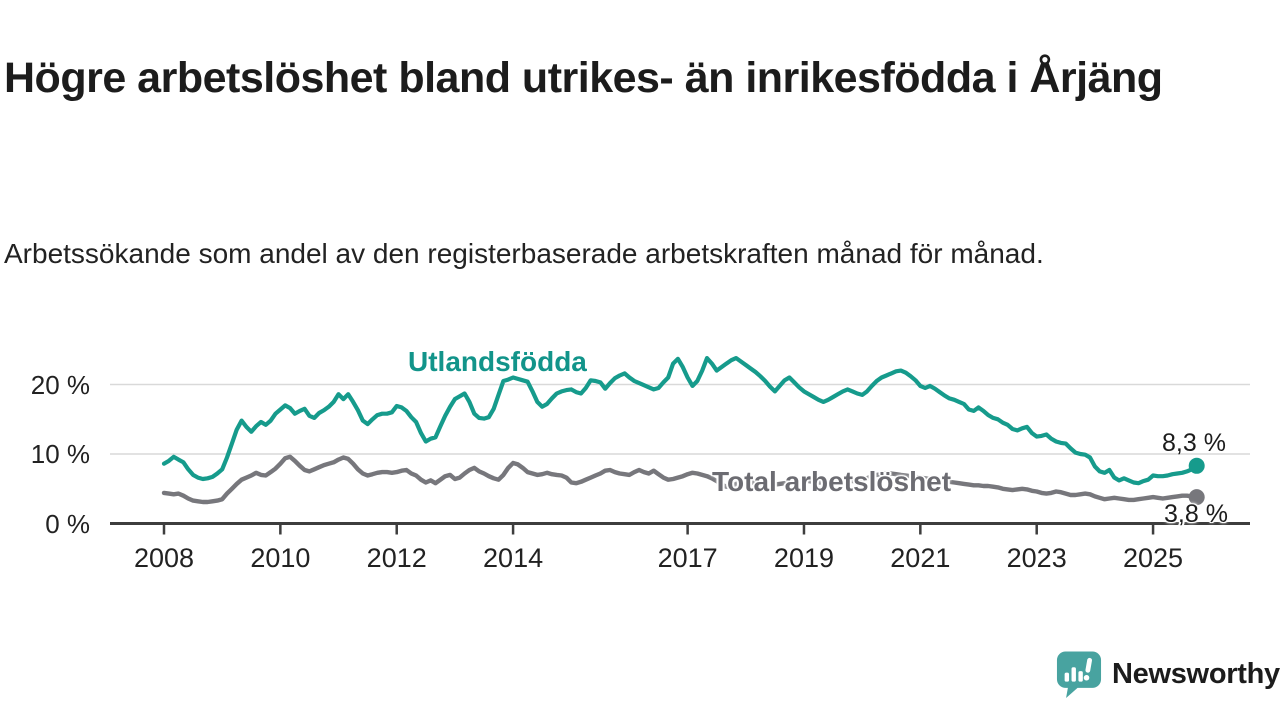 The image size is (1280, 720). Describe the element at coordinates (680, 479) in the screenshot. I see `series-line-total` at that location.